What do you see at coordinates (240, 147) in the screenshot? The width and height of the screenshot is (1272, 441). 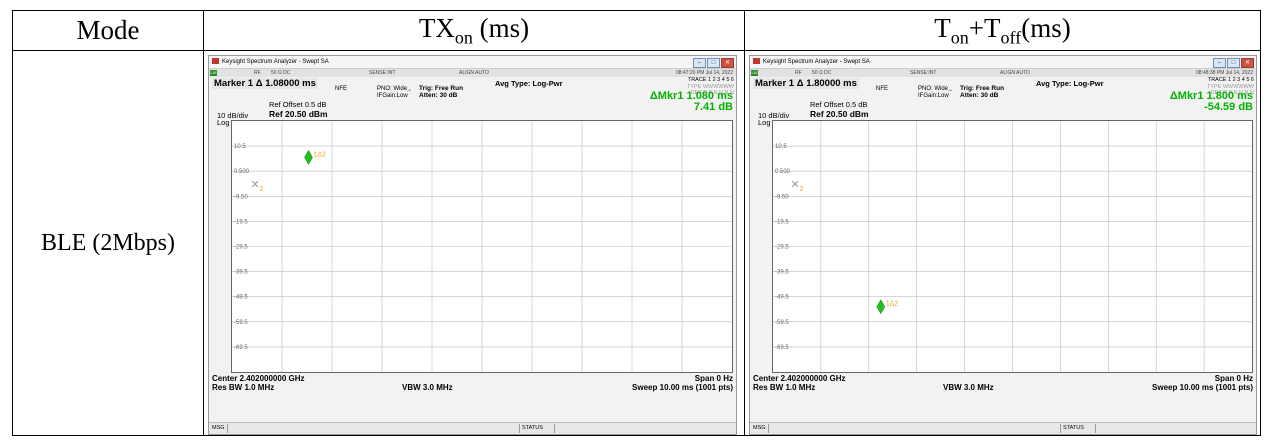 I see `y-tick-label: 10.5` at bounding box center [240, 147].